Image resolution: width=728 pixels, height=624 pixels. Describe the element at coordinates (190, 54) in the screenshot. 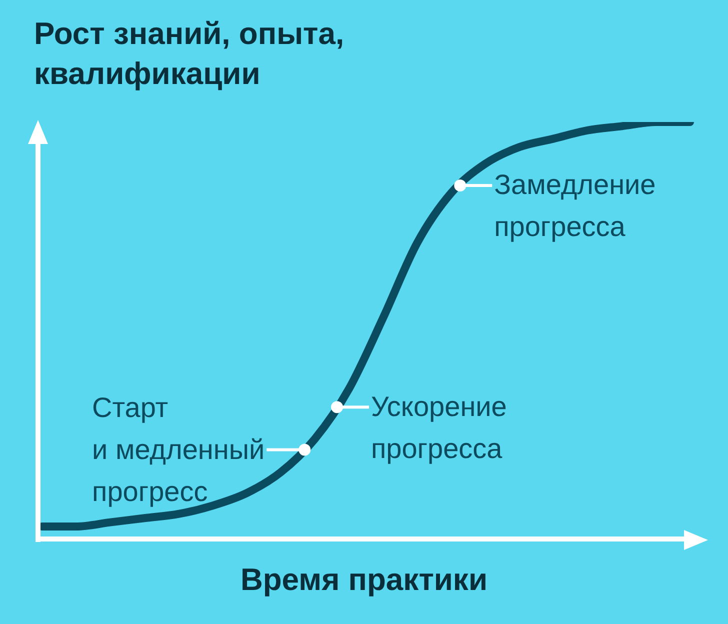

I see `chart-title: Рост знаний, опыта, квалификации` at that location.